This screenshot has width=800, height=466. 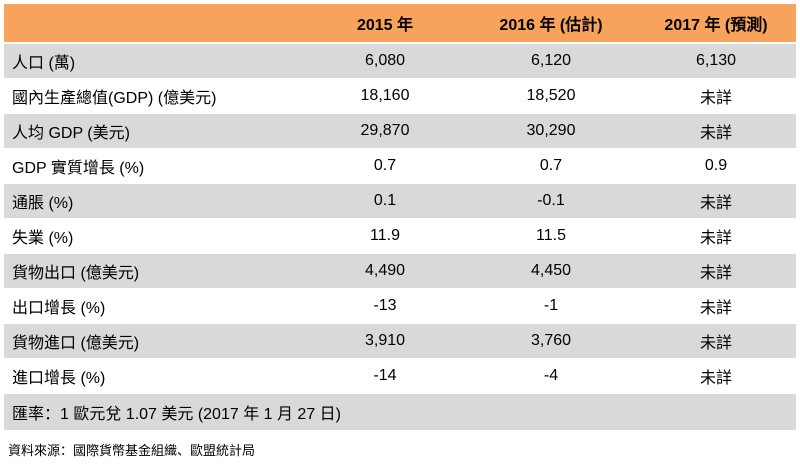 What do you see at coordinates (551, 131) in the screenshot?
I see `cell-2016: 30,290` at bounding box center [551, 131].